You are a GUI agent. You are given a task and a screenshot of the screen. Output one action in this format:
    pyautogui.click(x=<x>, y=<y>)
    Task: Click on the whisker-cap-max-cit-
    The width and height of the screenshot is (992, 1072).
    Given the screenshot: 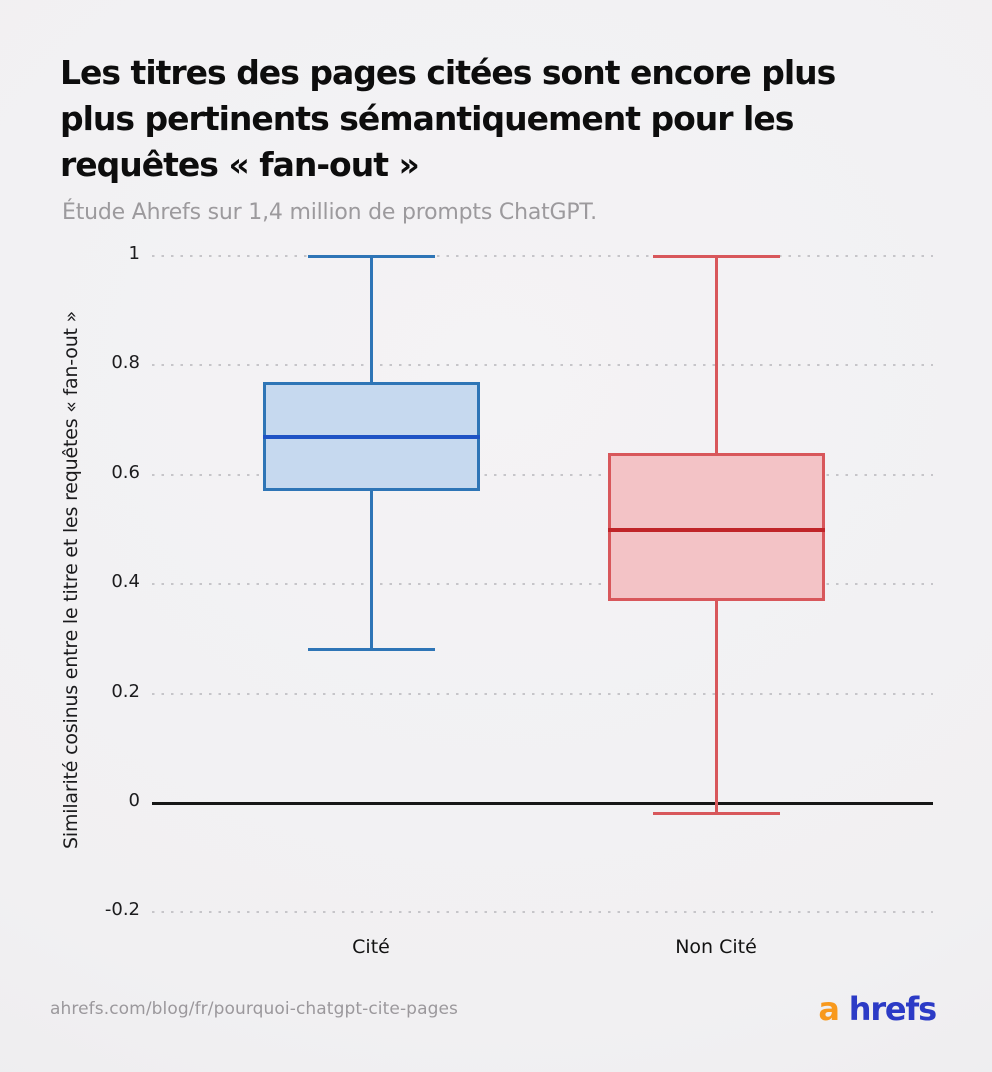 What is the action you would take?
    pyautogui.click(x=371, y=256)
    